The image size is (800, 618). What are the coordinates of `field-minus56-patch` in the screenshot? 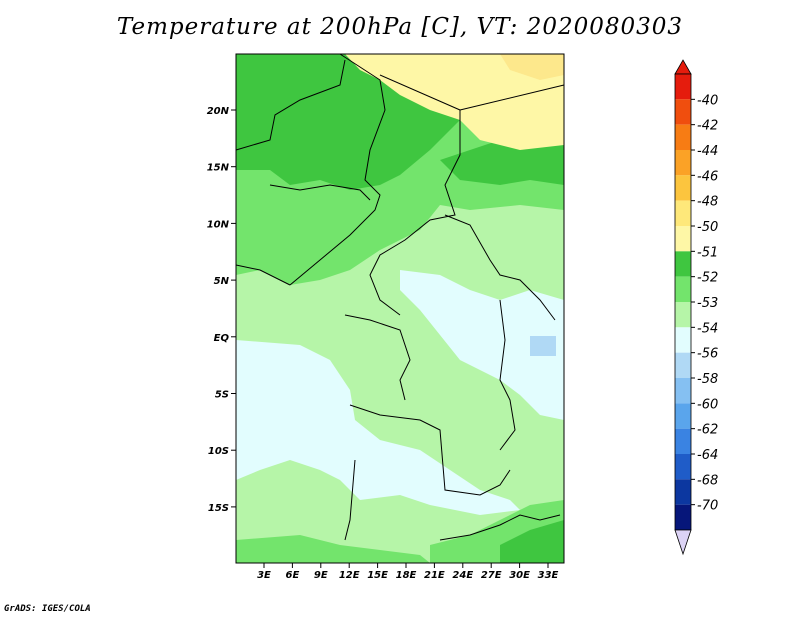 It's located at (543, 346).